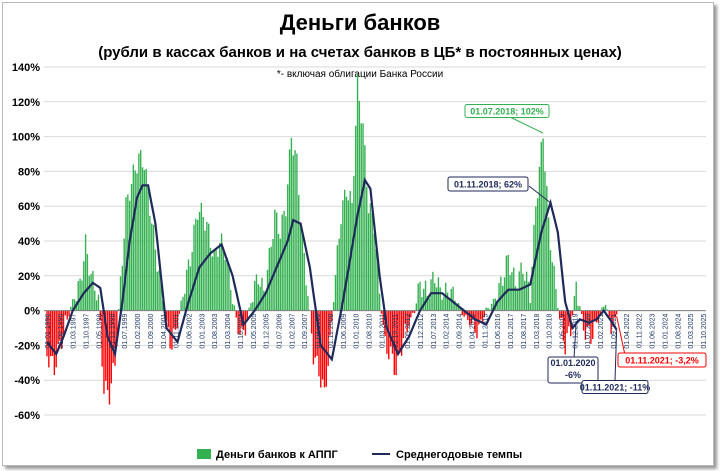  I want to click on y-tick-label: 100%, so click(26, 138).